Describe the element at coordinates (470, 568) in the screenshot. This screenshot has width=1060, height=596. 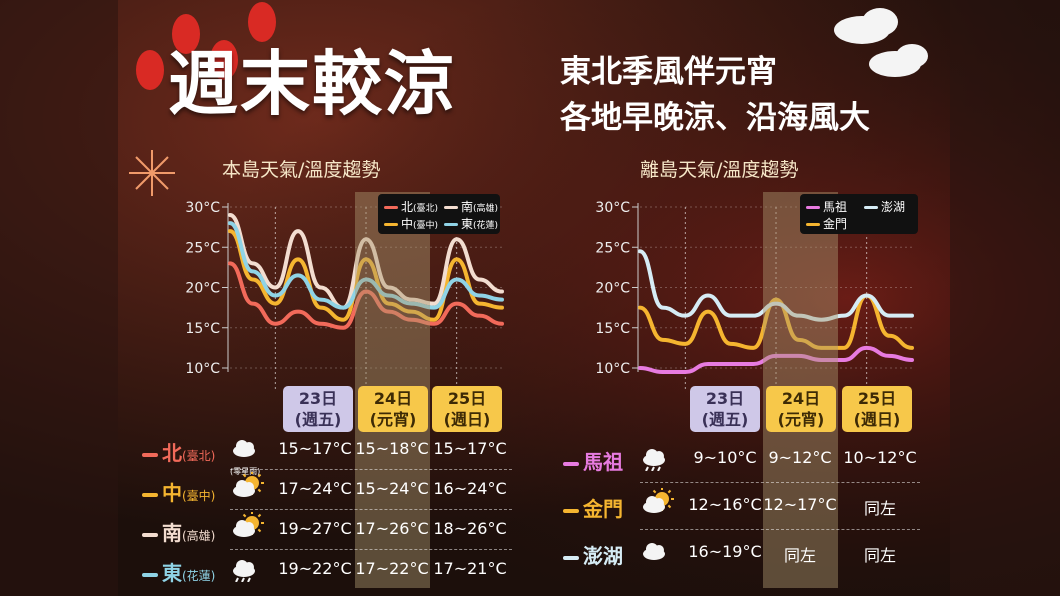
I see `temp-cell: 17~21°C` at that location.